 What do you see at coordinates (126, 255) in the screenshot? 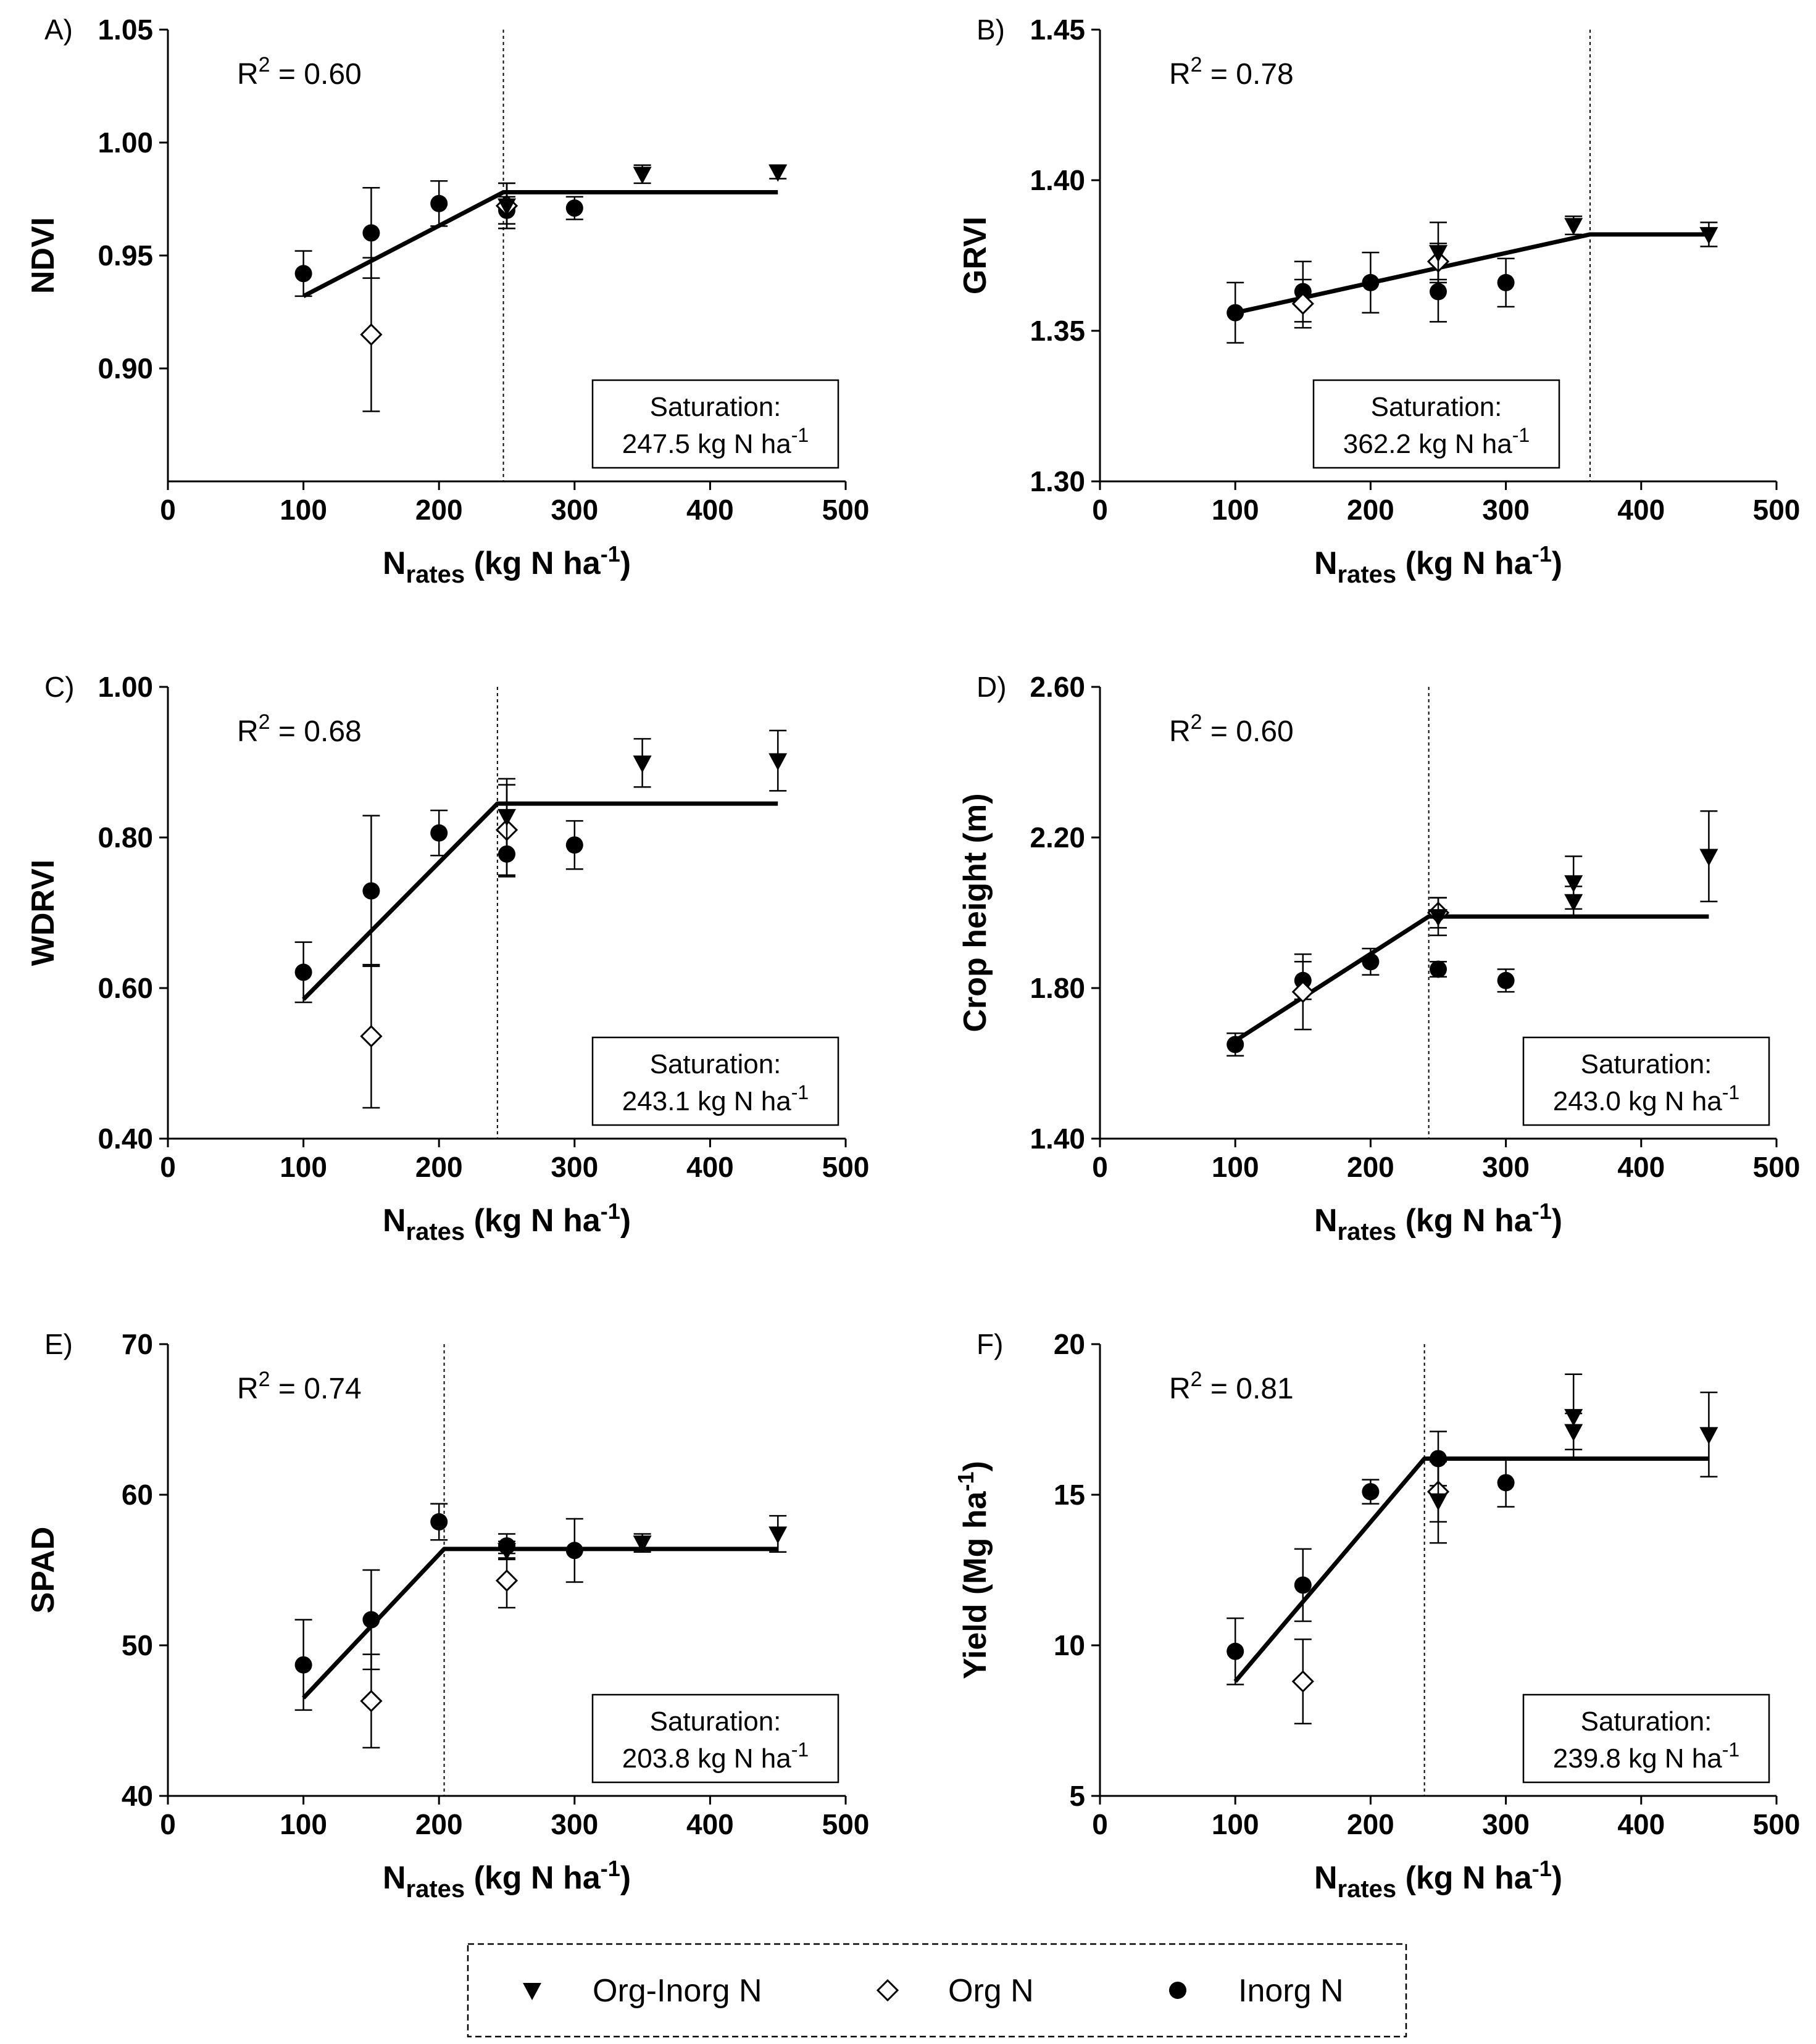
I see `y-tick-label: 0.95` at bounding box center [126, 255].